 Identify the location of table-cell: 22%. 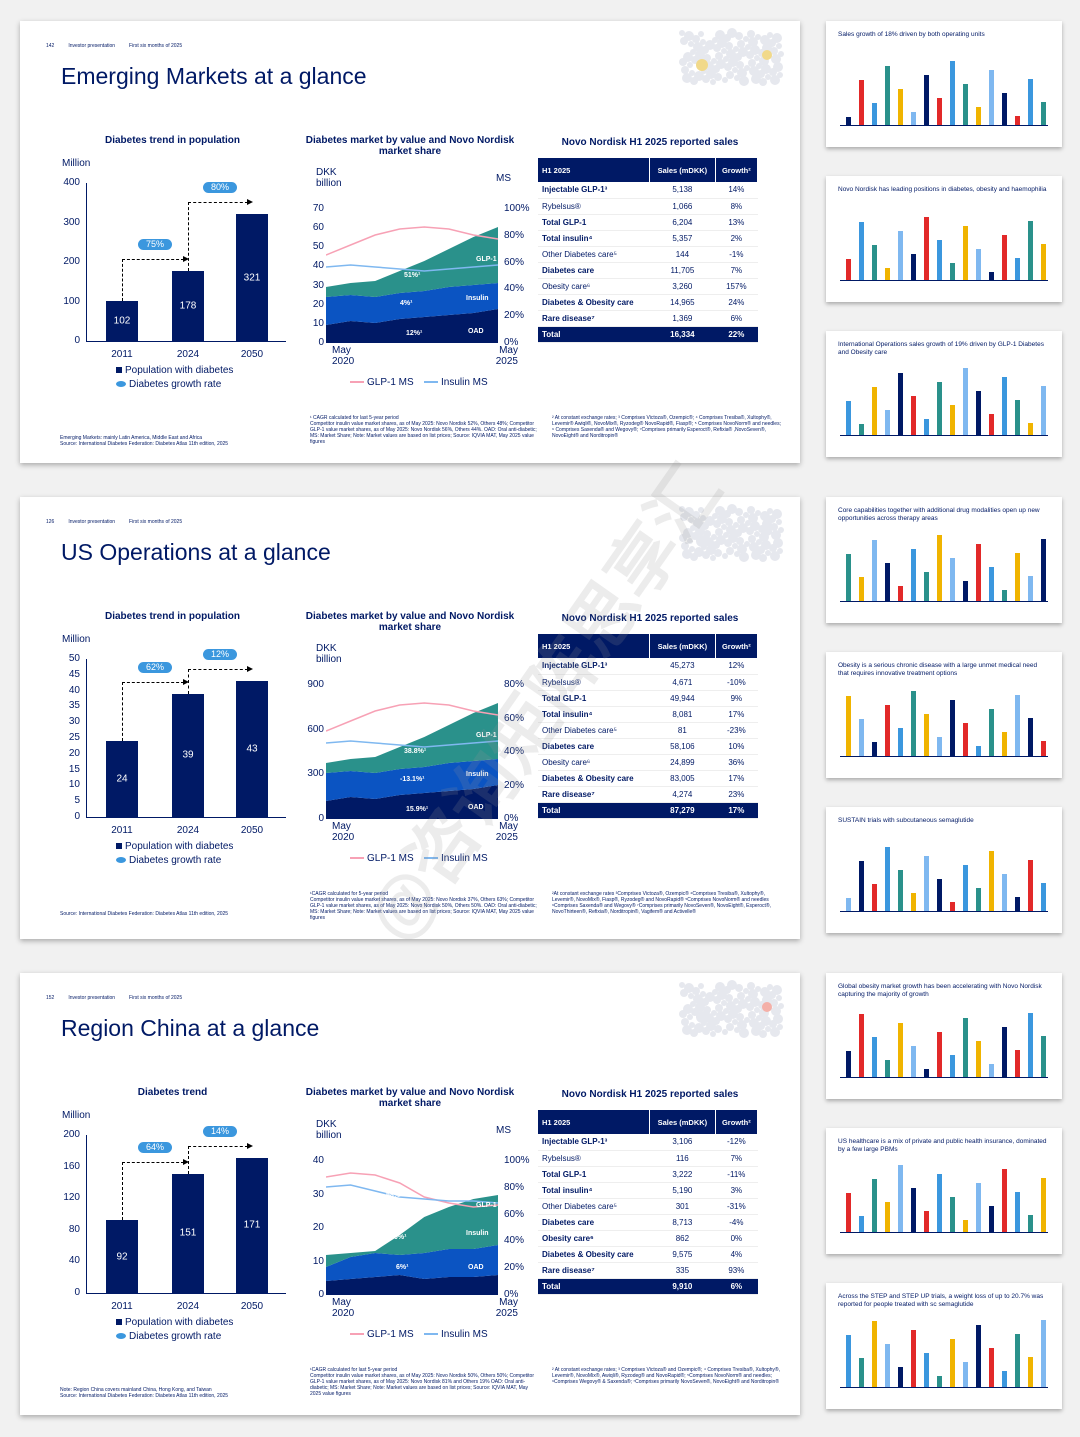
(736, 334).